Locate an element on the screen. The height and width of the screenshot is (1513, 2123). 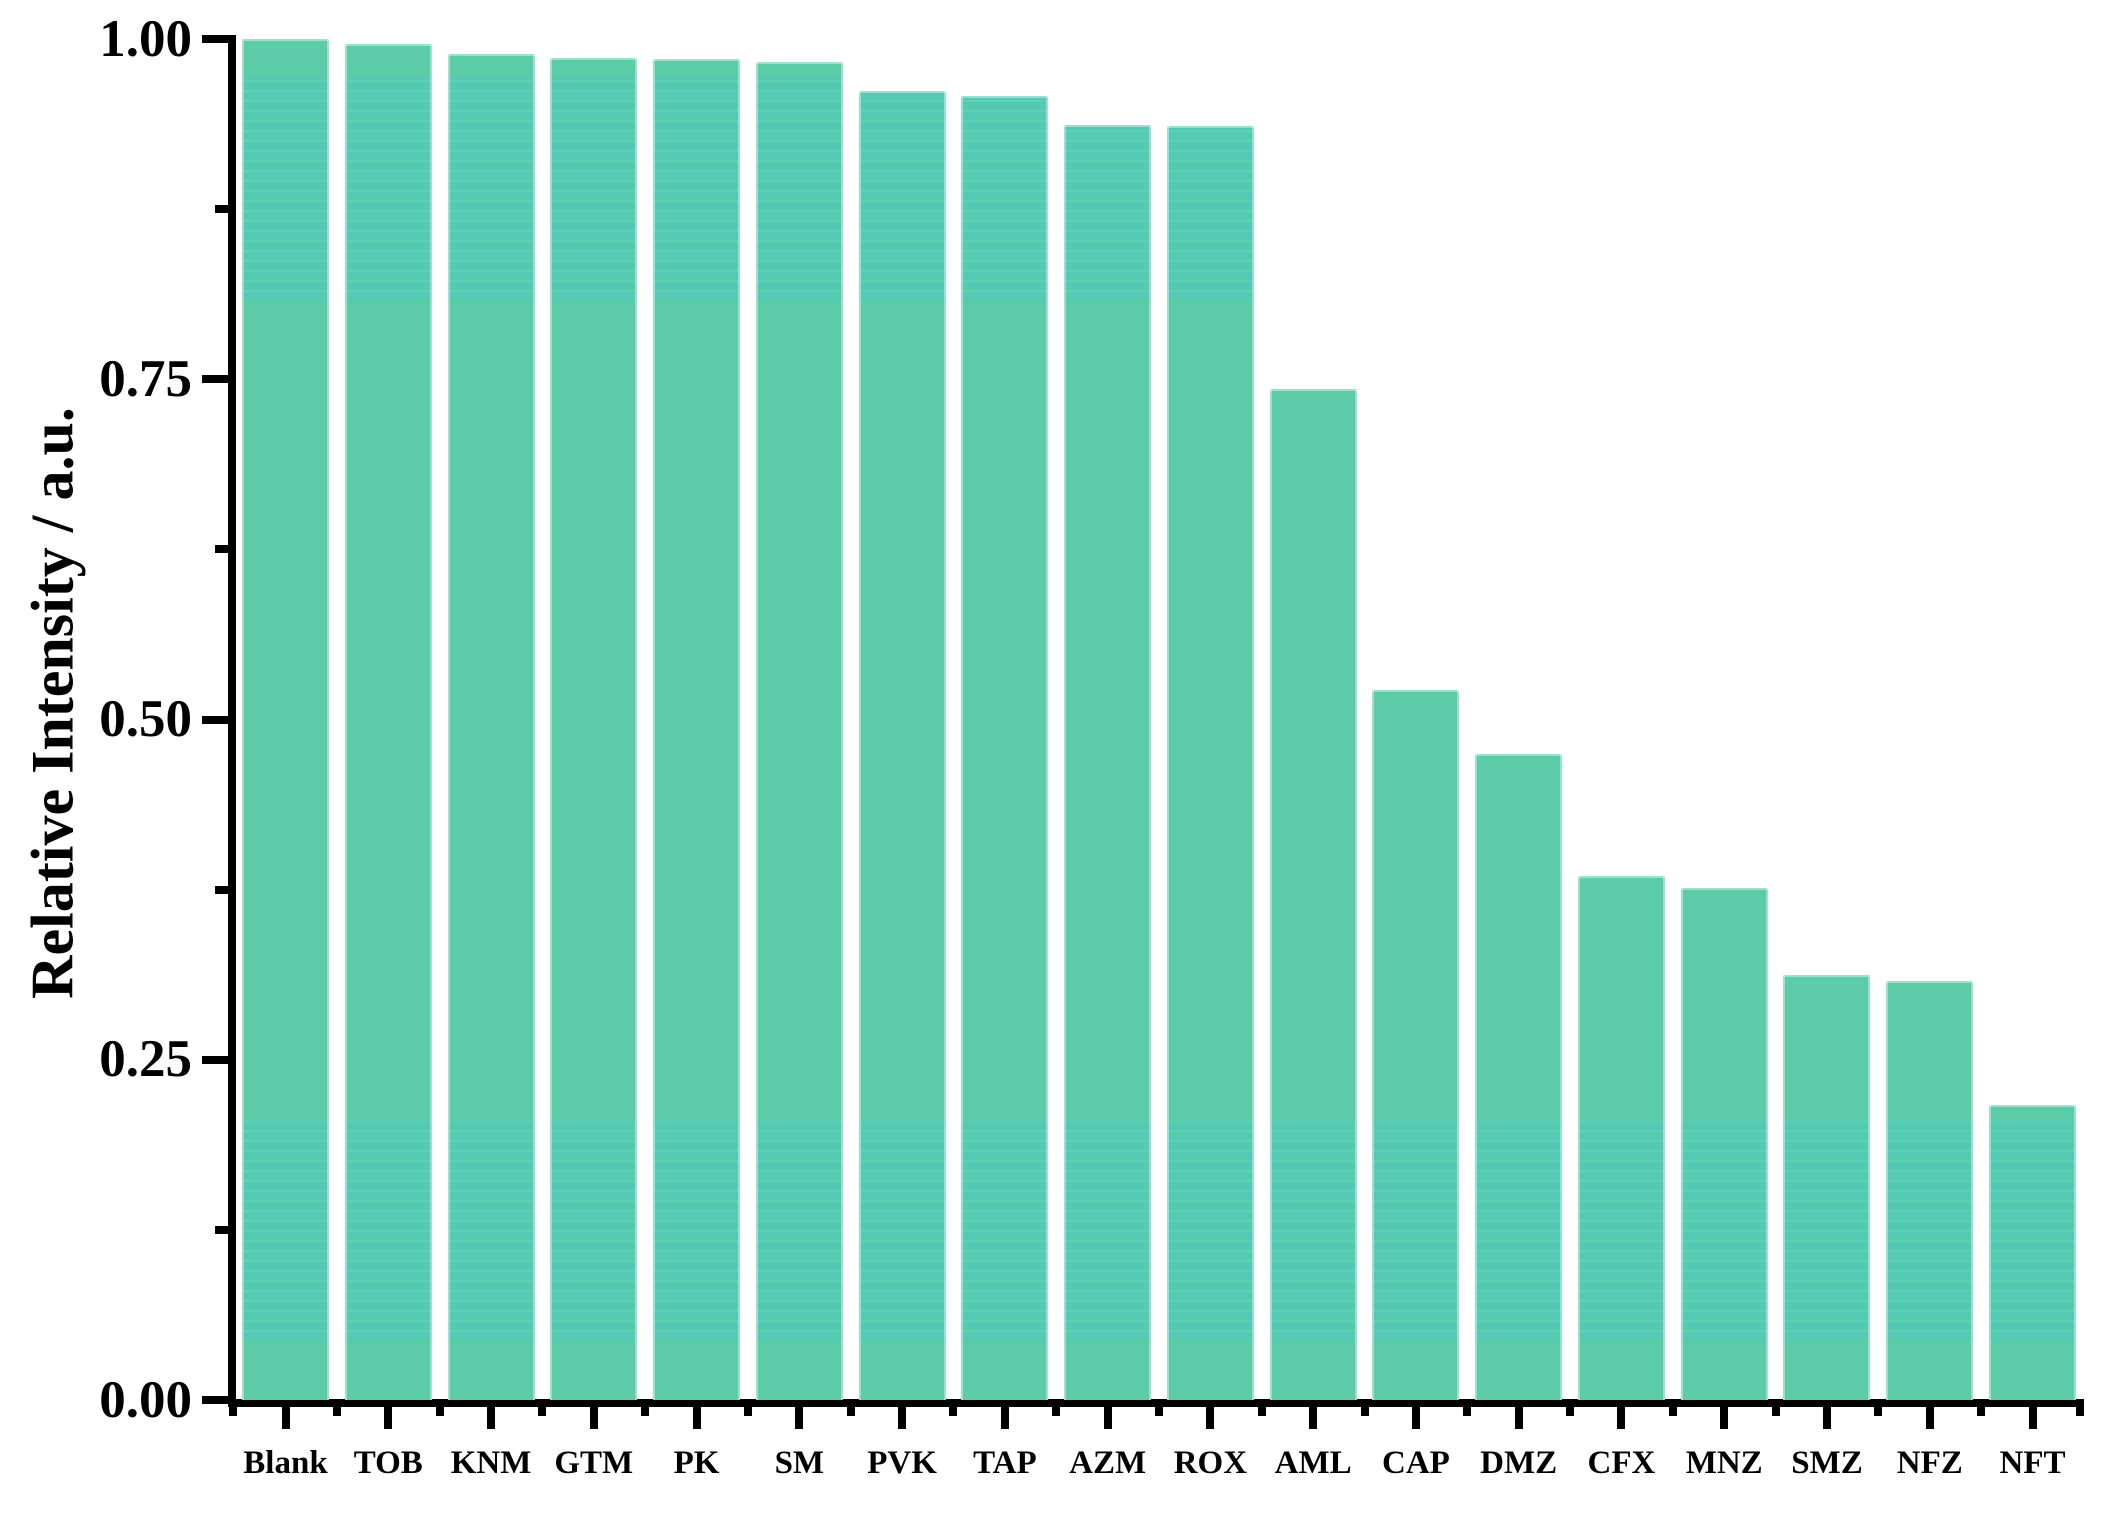
x-axis-line is located at coordinates (1156, 1403).